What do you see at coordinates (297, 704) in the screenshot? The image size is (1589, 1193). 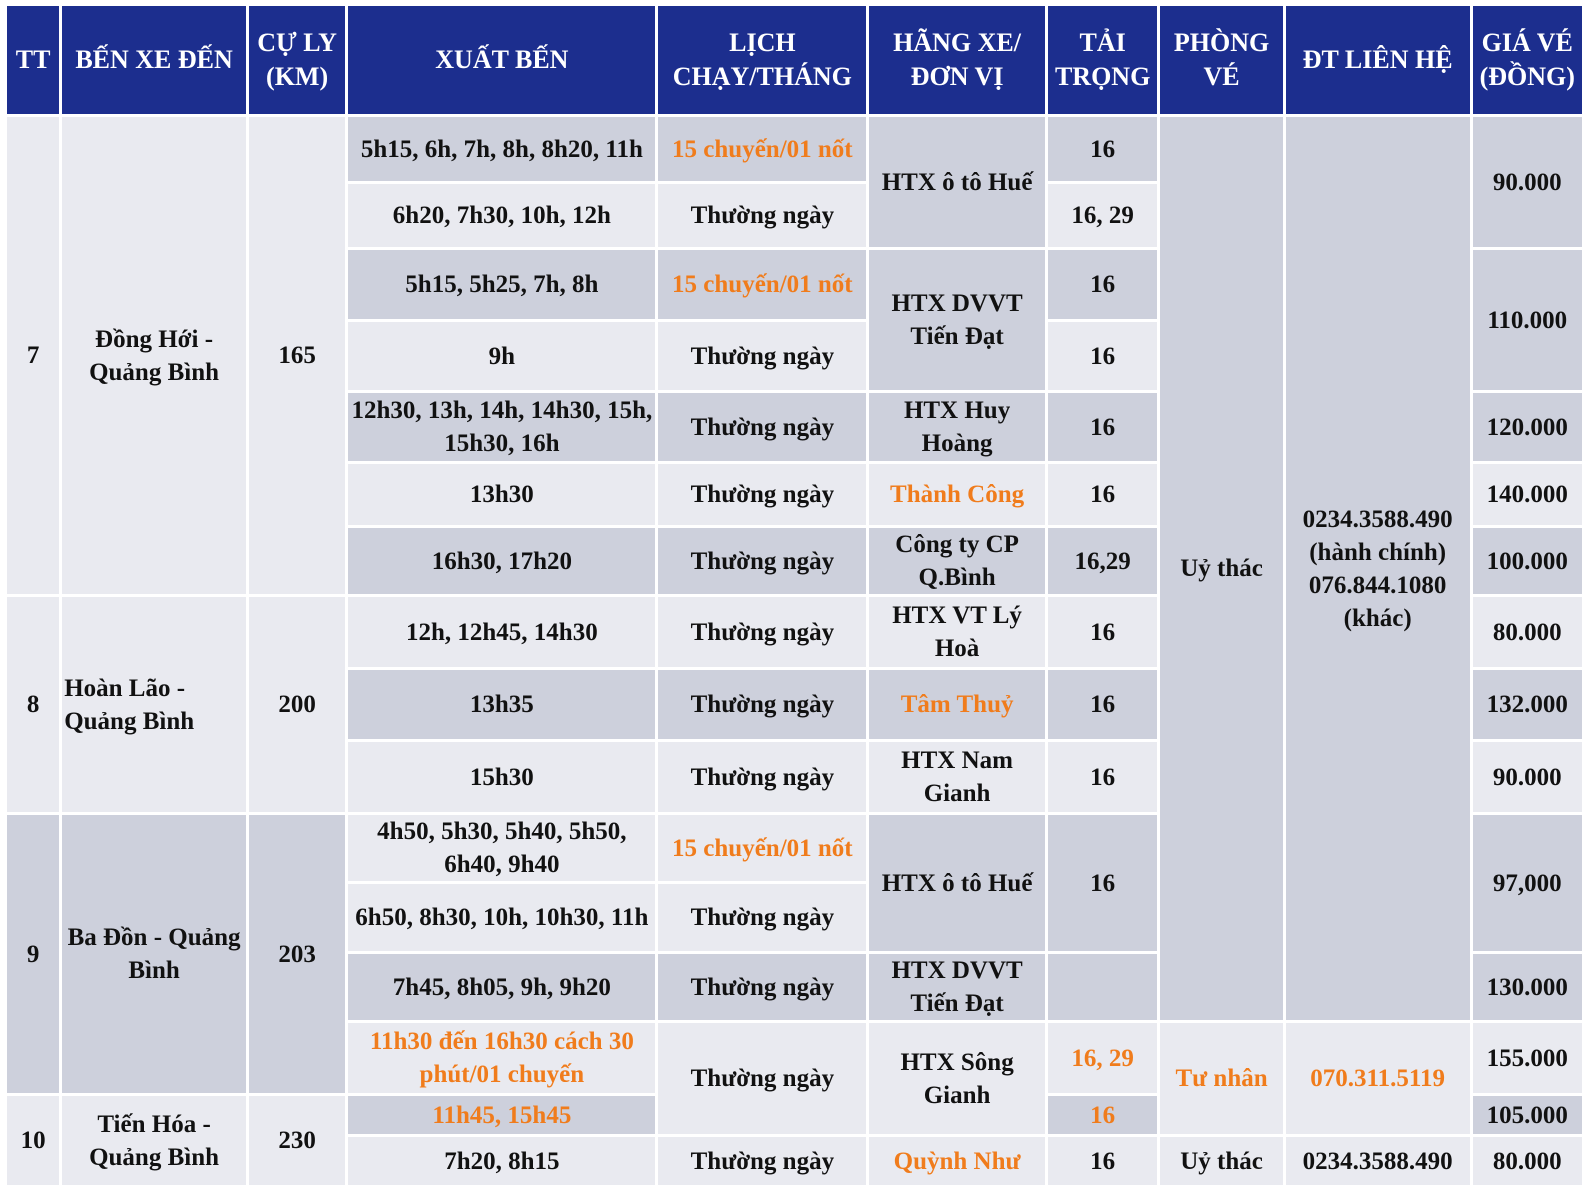 I see `cell: 200` at bounding box center [297, 704].